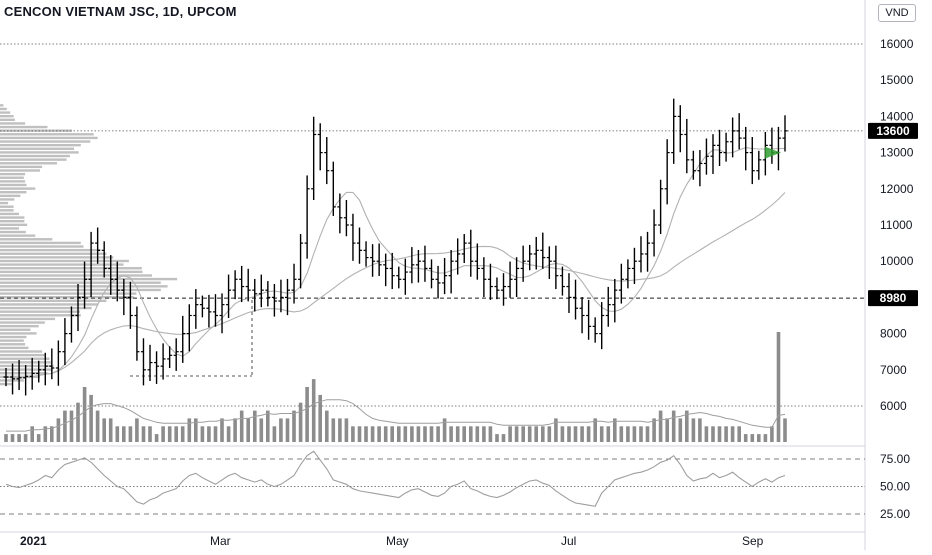  What do you see at coordinates (897, 261) in the screenshot?
I see `price-tick-label: 10000` at bounding box center [897, 261].